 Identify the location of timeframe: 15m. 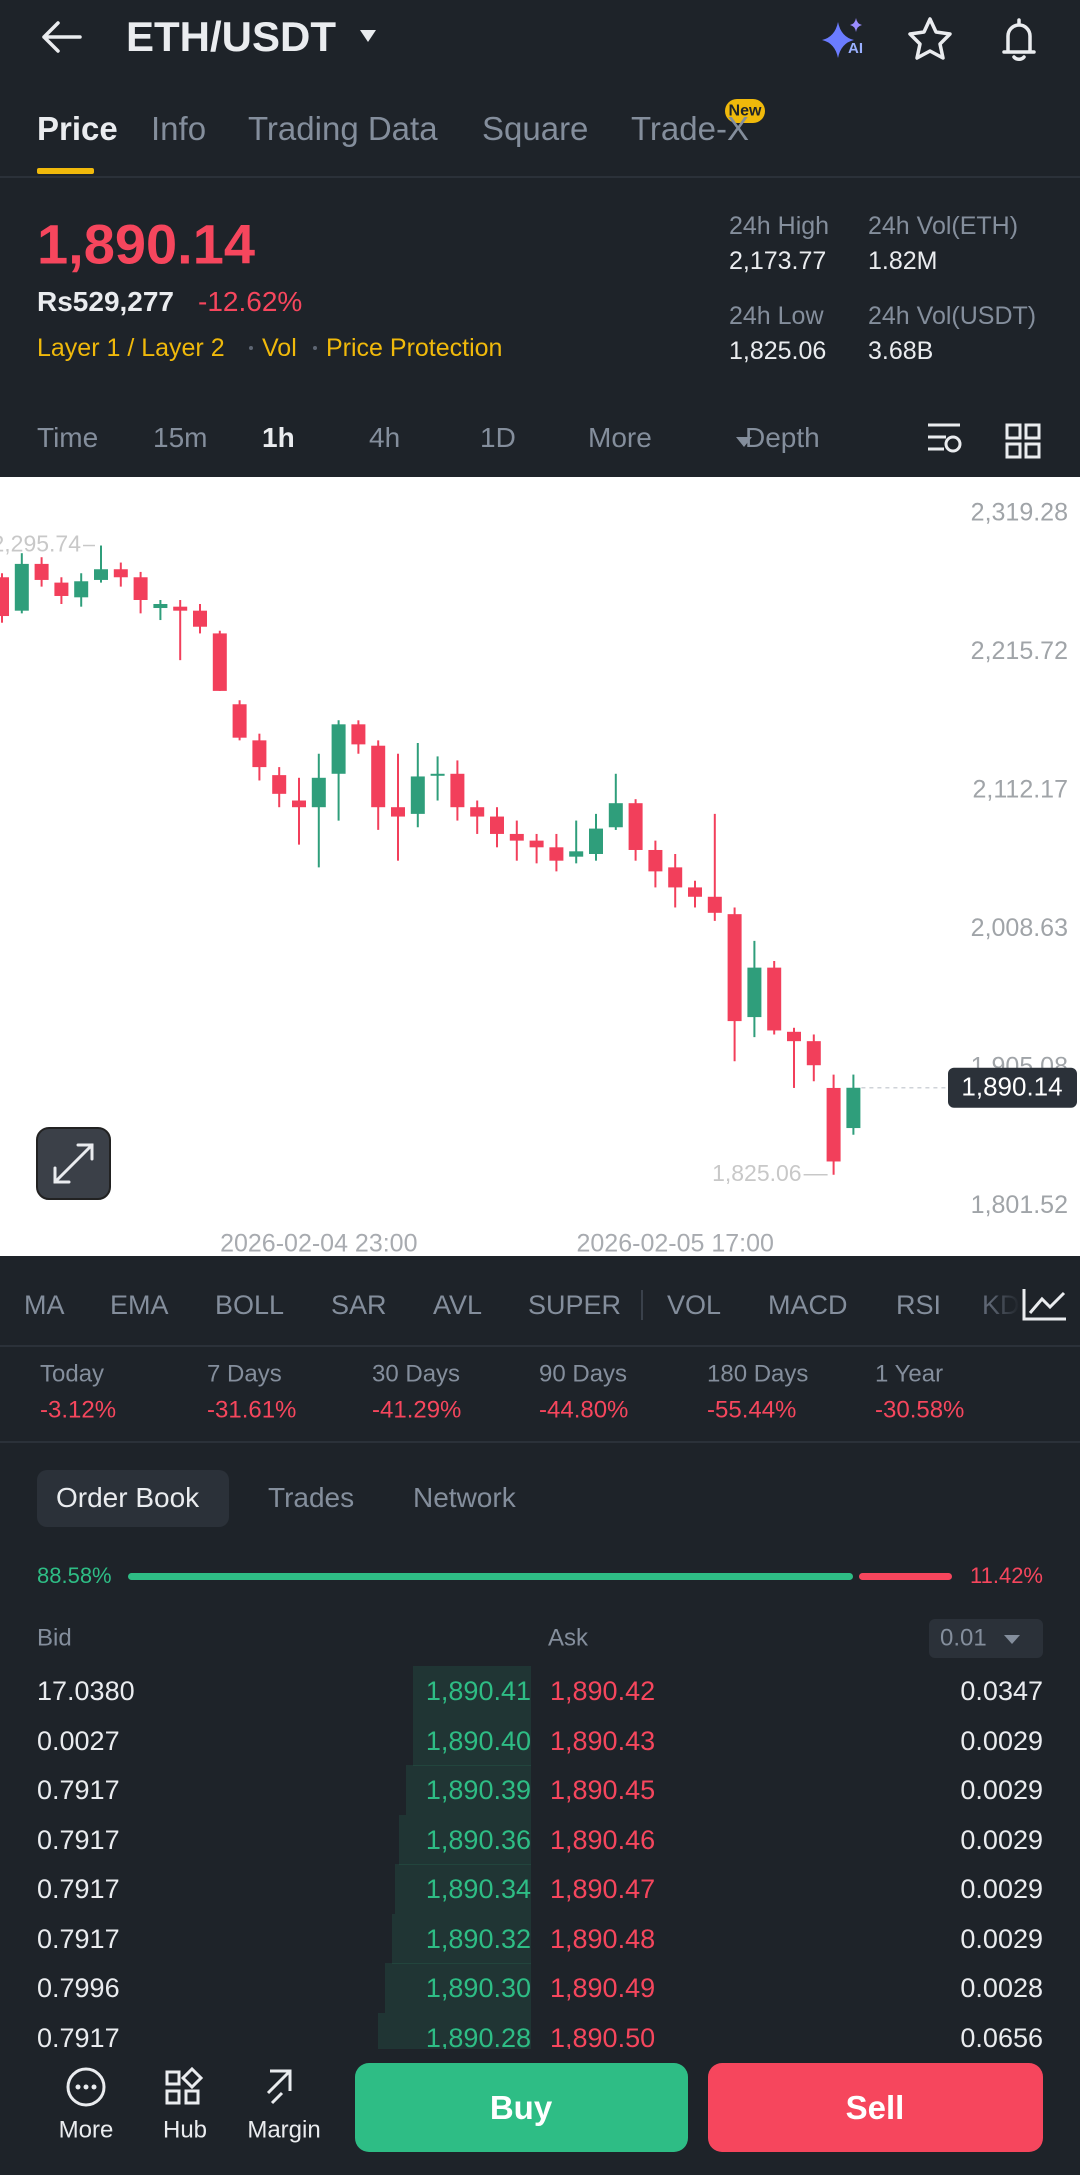
(180, 438).